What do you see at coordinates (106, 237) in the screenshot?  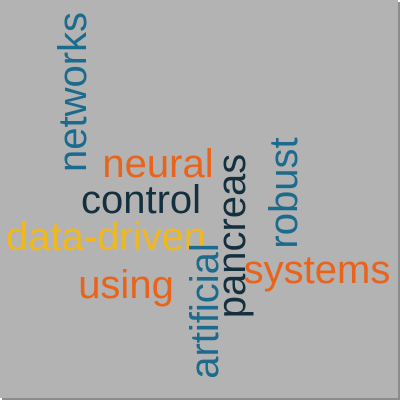 I see `word-data-driven: data-driven` at bounding box center [106, 237].